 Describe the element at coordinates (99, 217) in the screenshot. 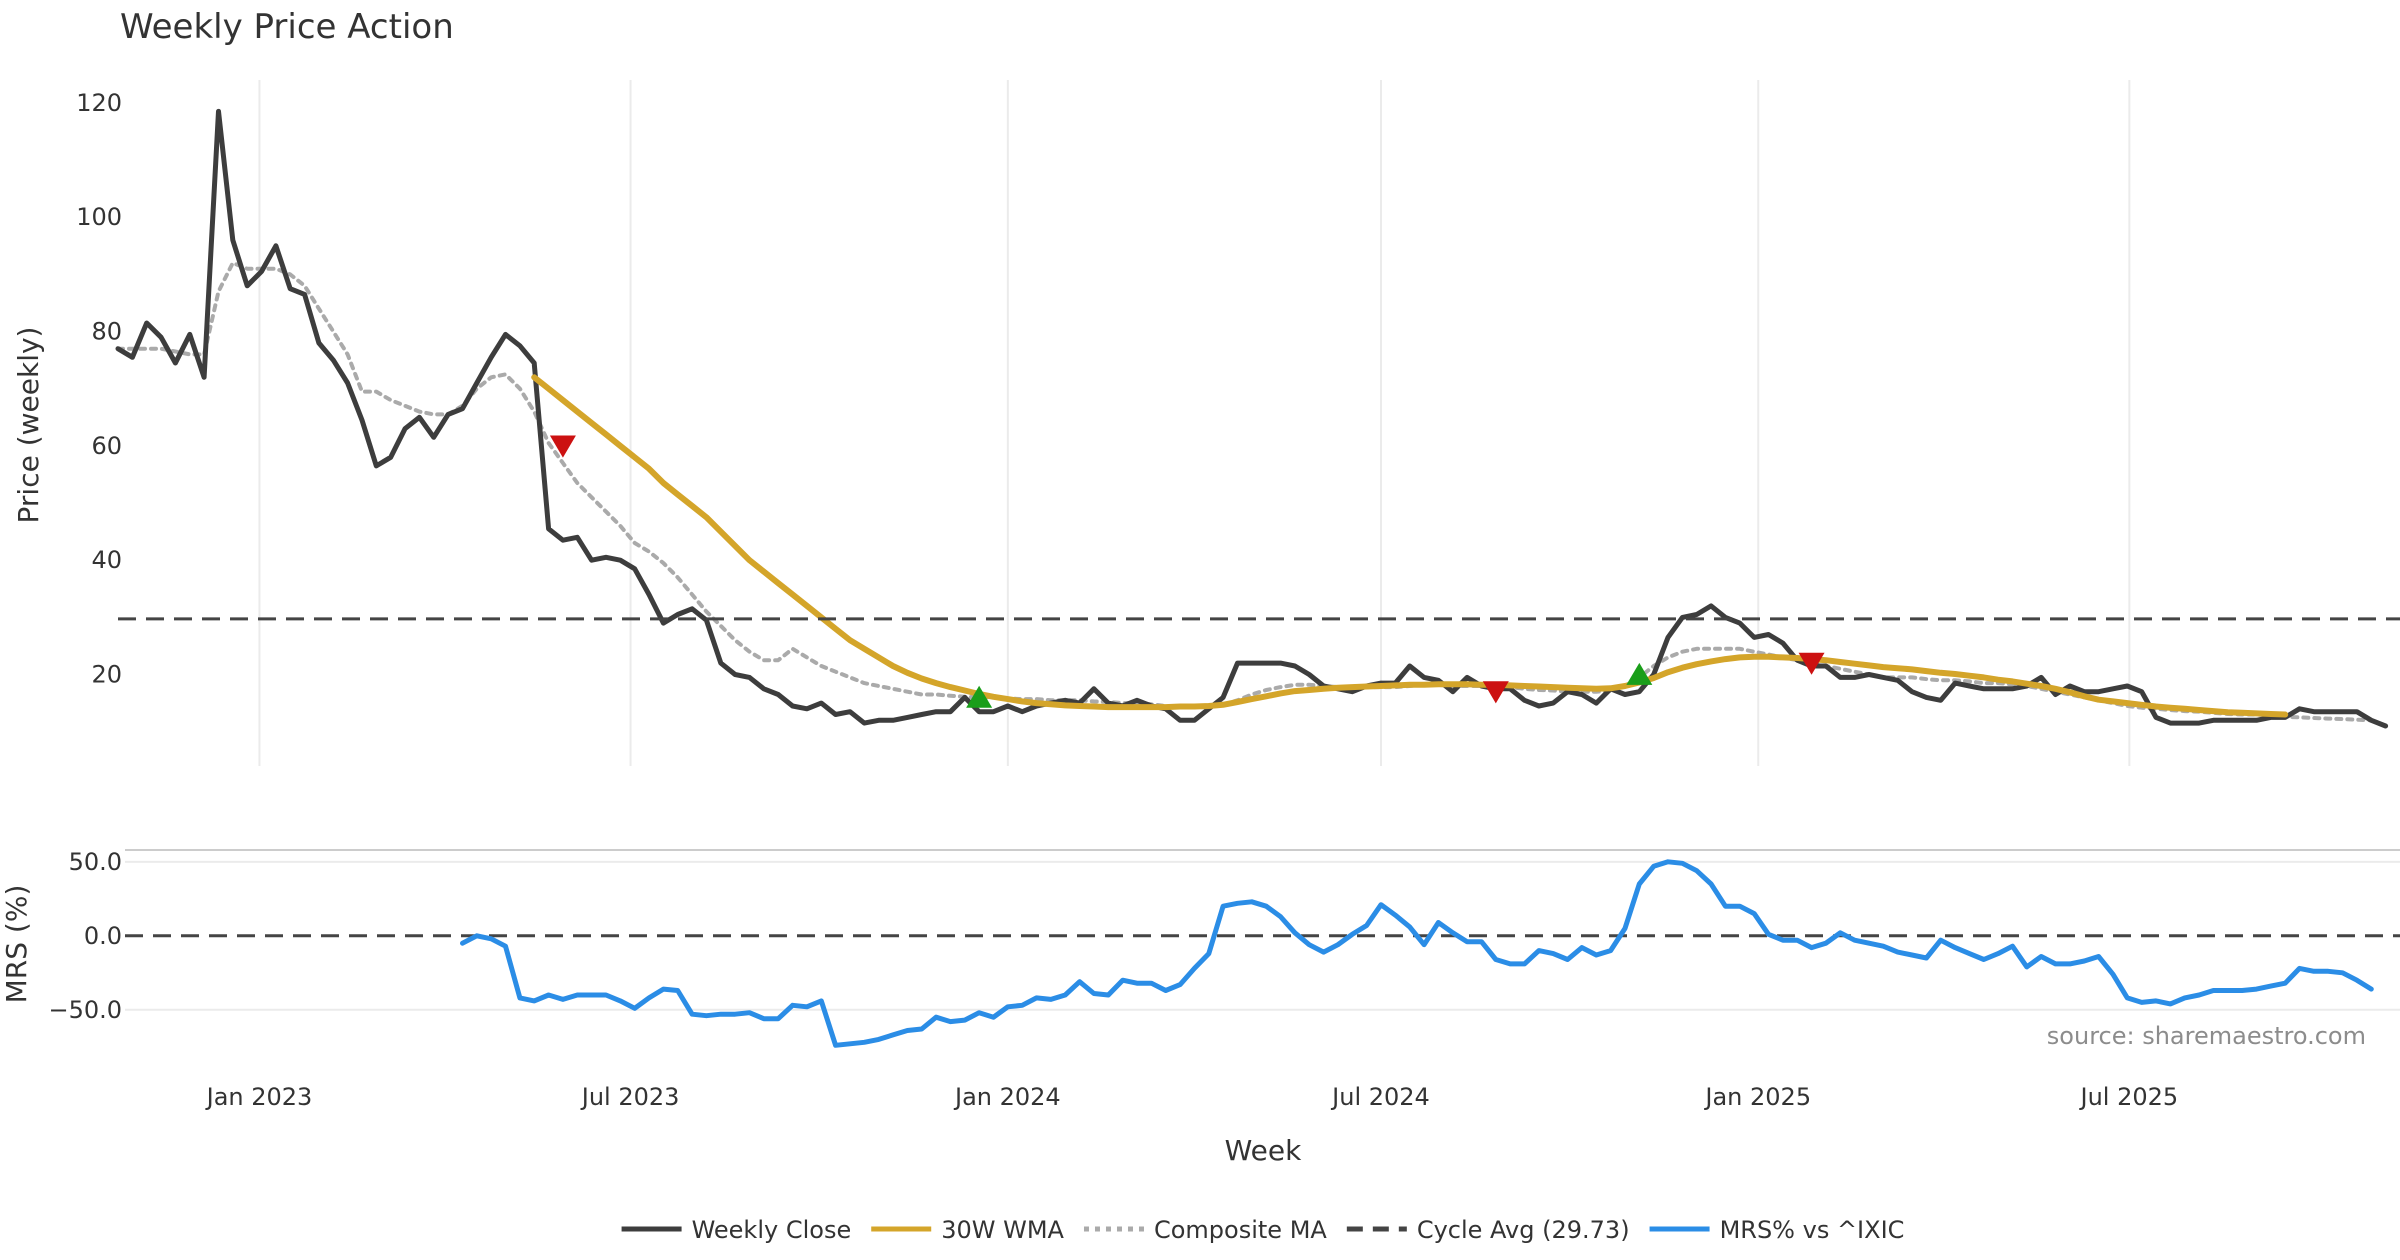

I see `price-ytick-100: 100` at that location.